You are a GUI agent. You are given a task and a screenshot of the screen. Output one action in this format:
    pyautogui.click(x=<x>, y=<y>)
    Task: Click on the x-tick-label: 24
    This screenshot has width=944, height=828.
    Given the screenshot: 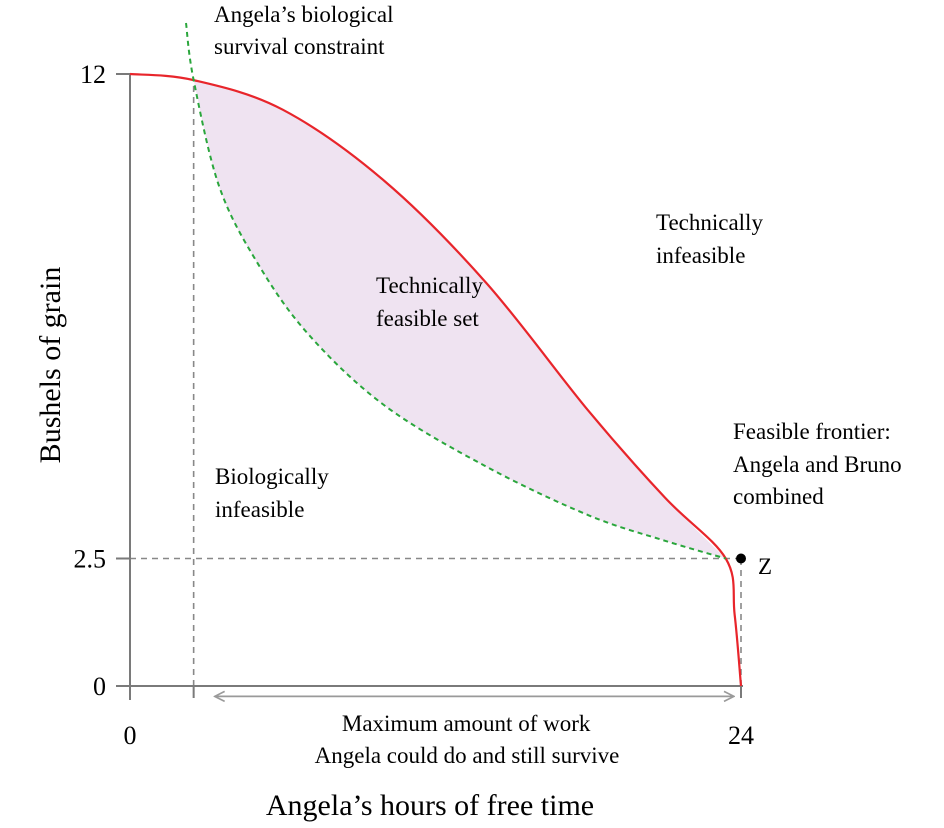 What is the action you would take?
    pyautogui.click(x=741, y=735)
    